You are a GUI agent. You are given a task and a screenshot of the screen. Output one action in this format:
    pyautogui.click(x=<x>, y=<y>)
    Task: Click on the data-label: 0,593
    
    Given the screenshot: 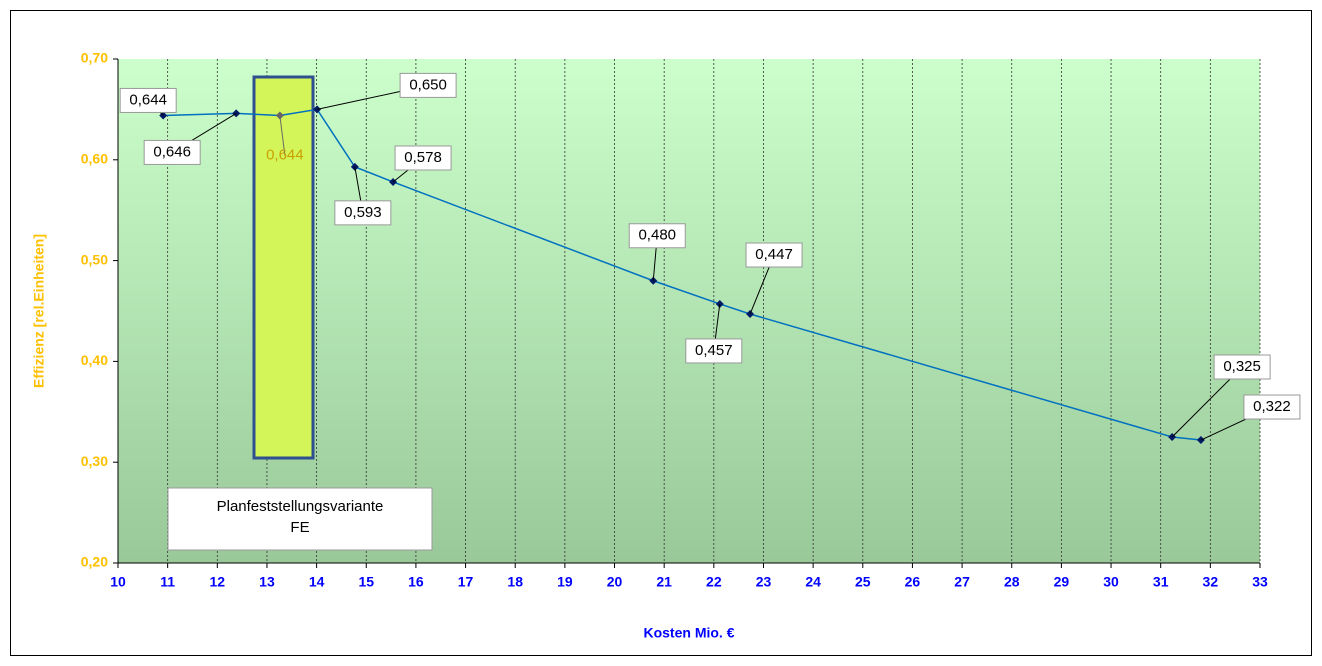 What is the action you would take?
    pyautogui.click(x=363, y=212)
    